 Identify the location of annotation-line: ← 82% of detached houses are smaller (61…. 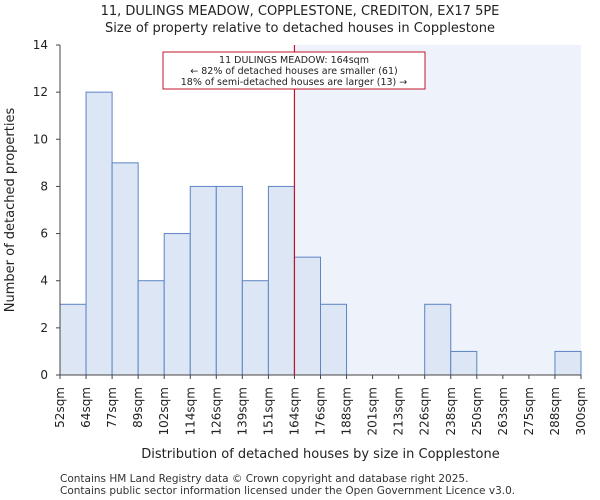
(293, 71).